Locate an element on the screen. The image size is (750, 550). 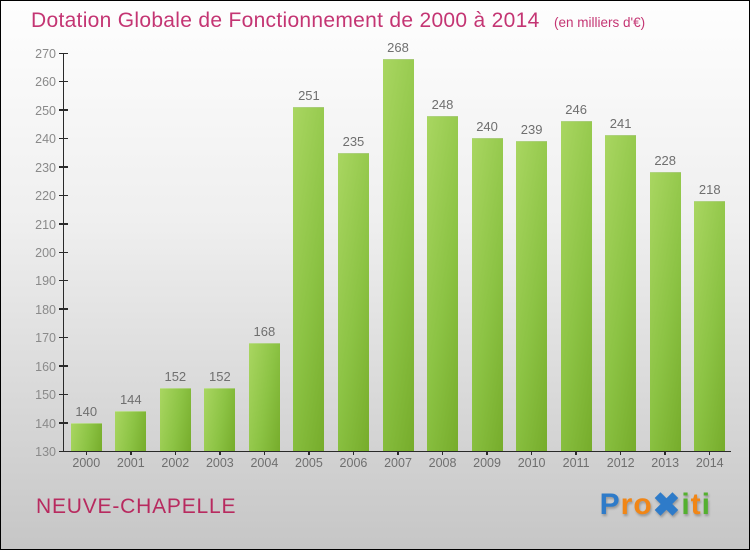
bar-2000 is located at coordinates (86, 436).